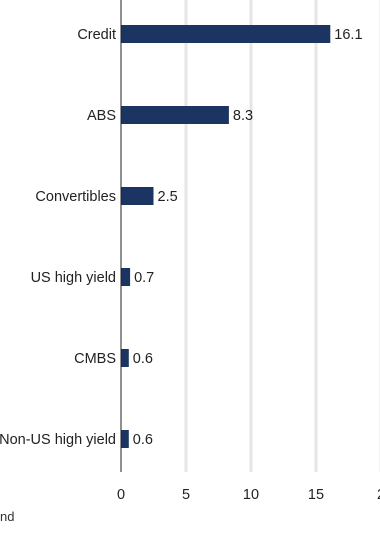 This screenshot has height=554, width=380. What do you see at coordinates (58, 440) in the screenshot?
I see `category-label: Non-US high yield` at bounding box center [58, 440].